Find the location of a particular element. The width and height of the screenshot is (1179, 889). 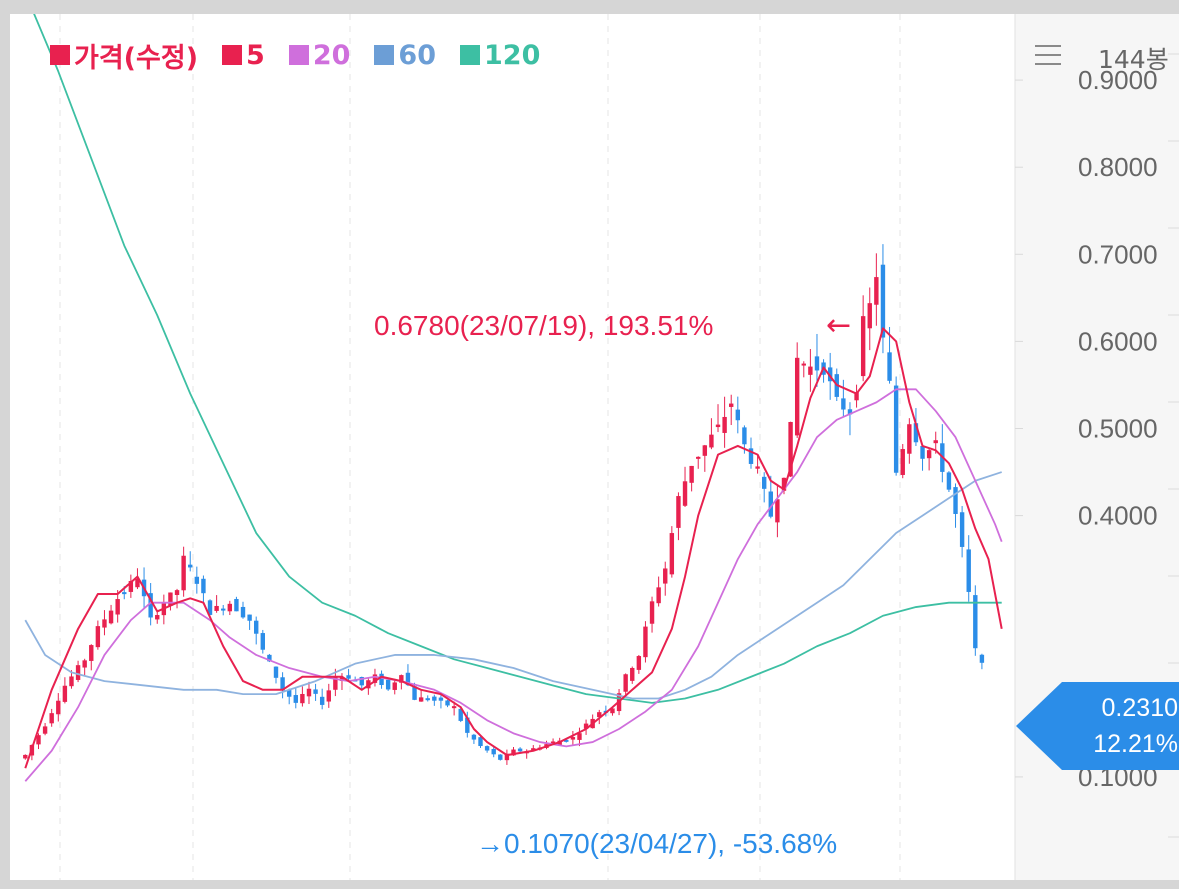

bar-count-label: 144봉 is located at coordinates (1133, 59).